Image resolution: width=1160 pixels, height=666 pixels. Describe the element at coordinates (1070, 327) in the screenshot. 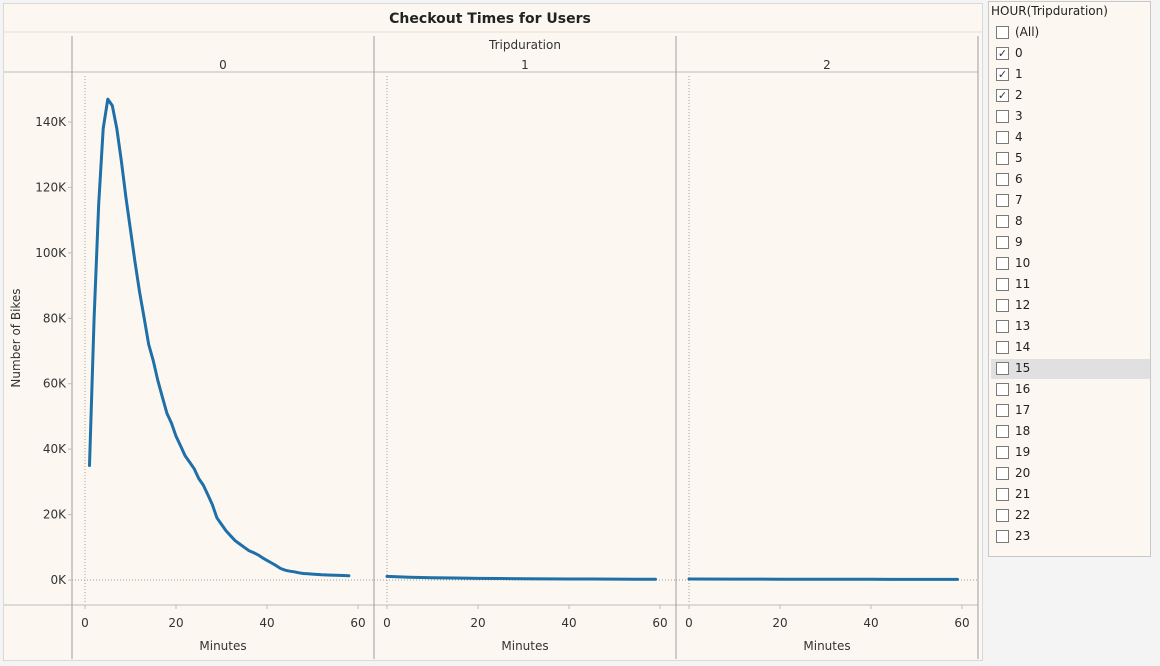

I see `filter-item: 13` at that location.